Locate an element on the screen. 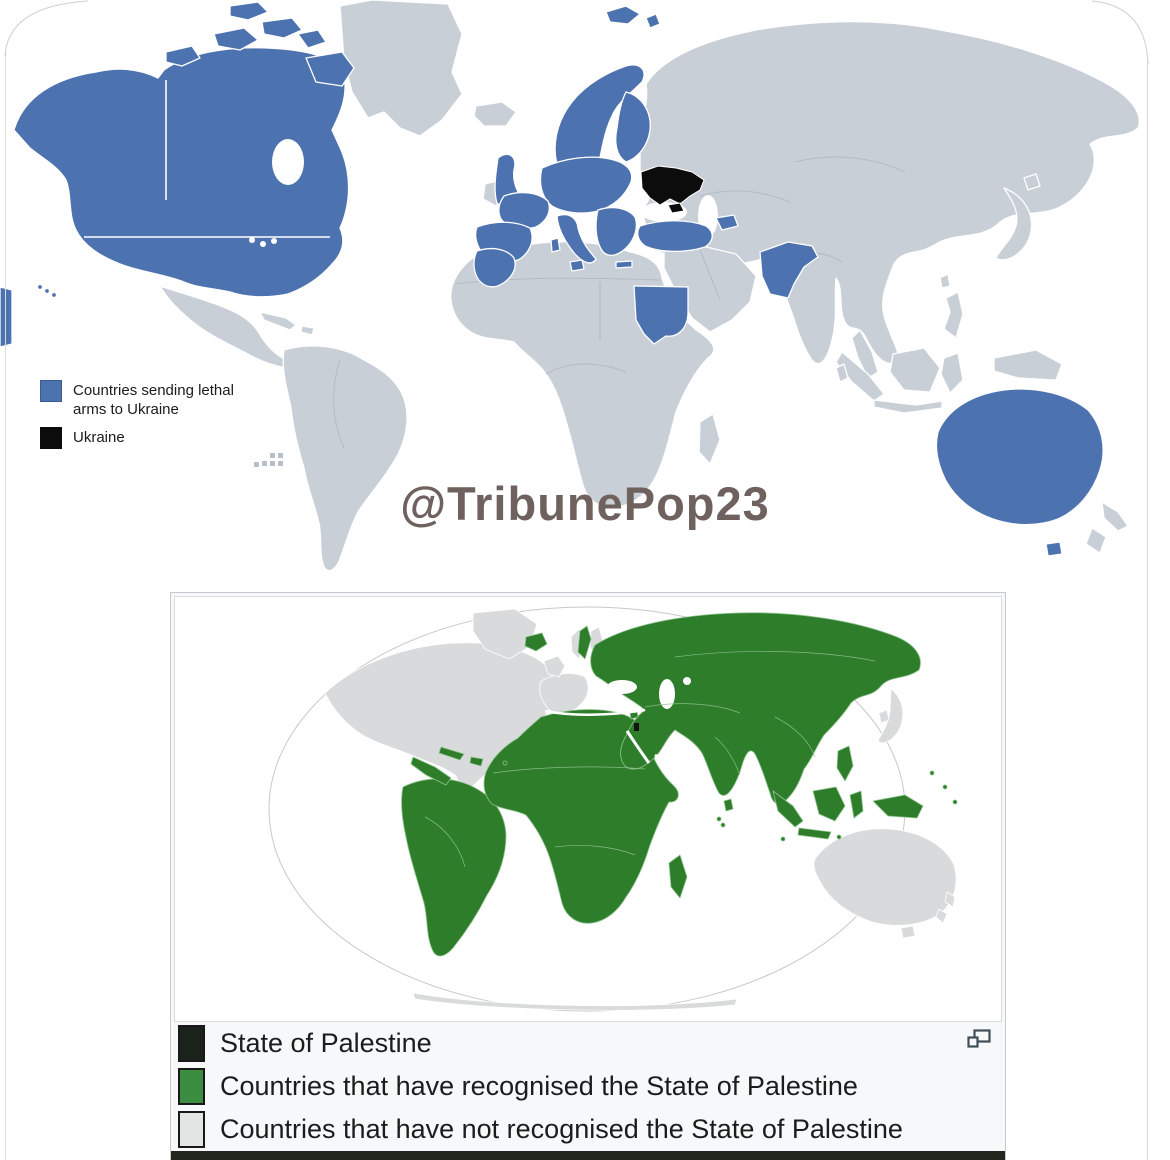 This screenshot has width=1170, height=1160. legend-item-senders: Countries sending lethal arms to Ukraine is located at coordinates (149, 399).